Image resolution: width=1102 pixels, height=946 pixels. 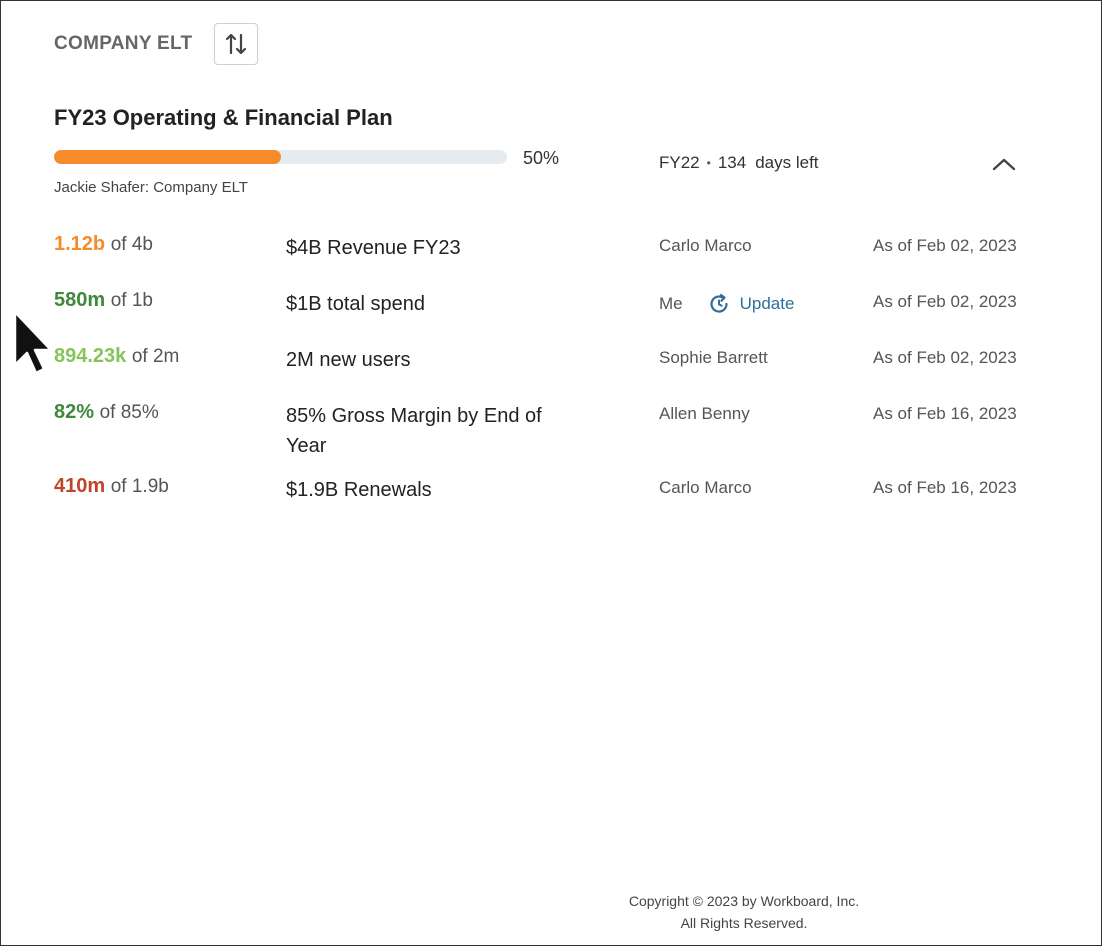 I want to click on kr-name: $4B Revenue FY23, so click(x=373, y=248).